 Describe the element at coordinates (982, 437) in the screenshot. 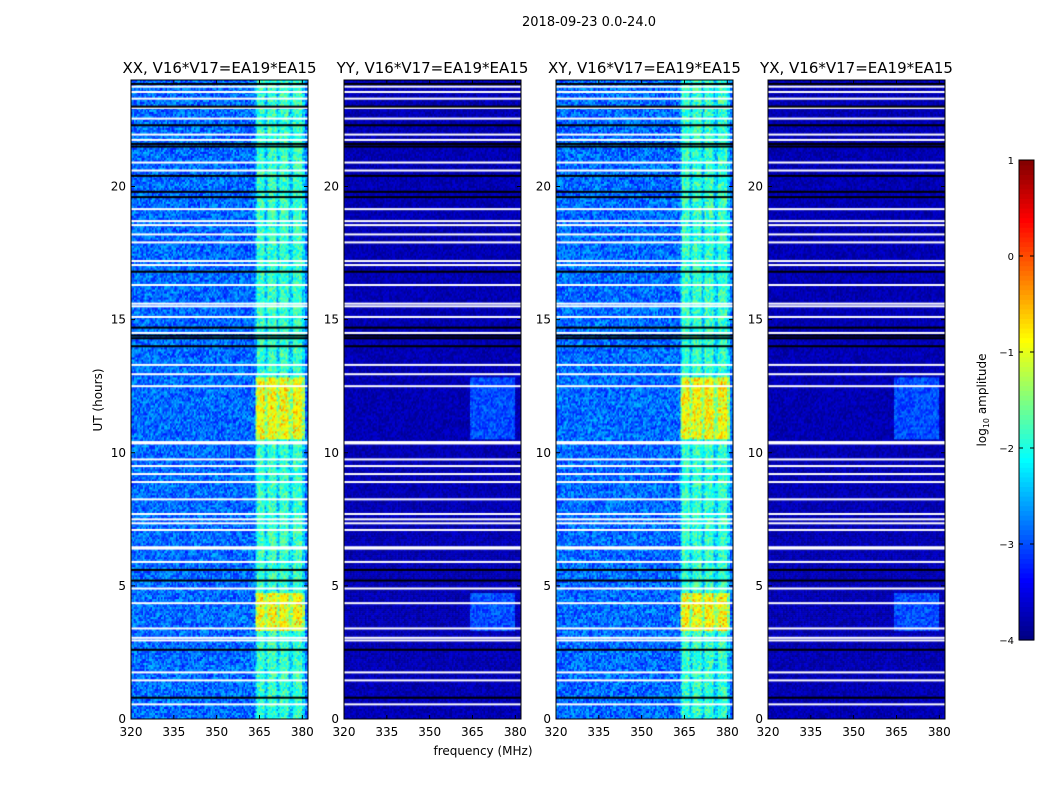

I see `colorbar-label-log: log` at that location.